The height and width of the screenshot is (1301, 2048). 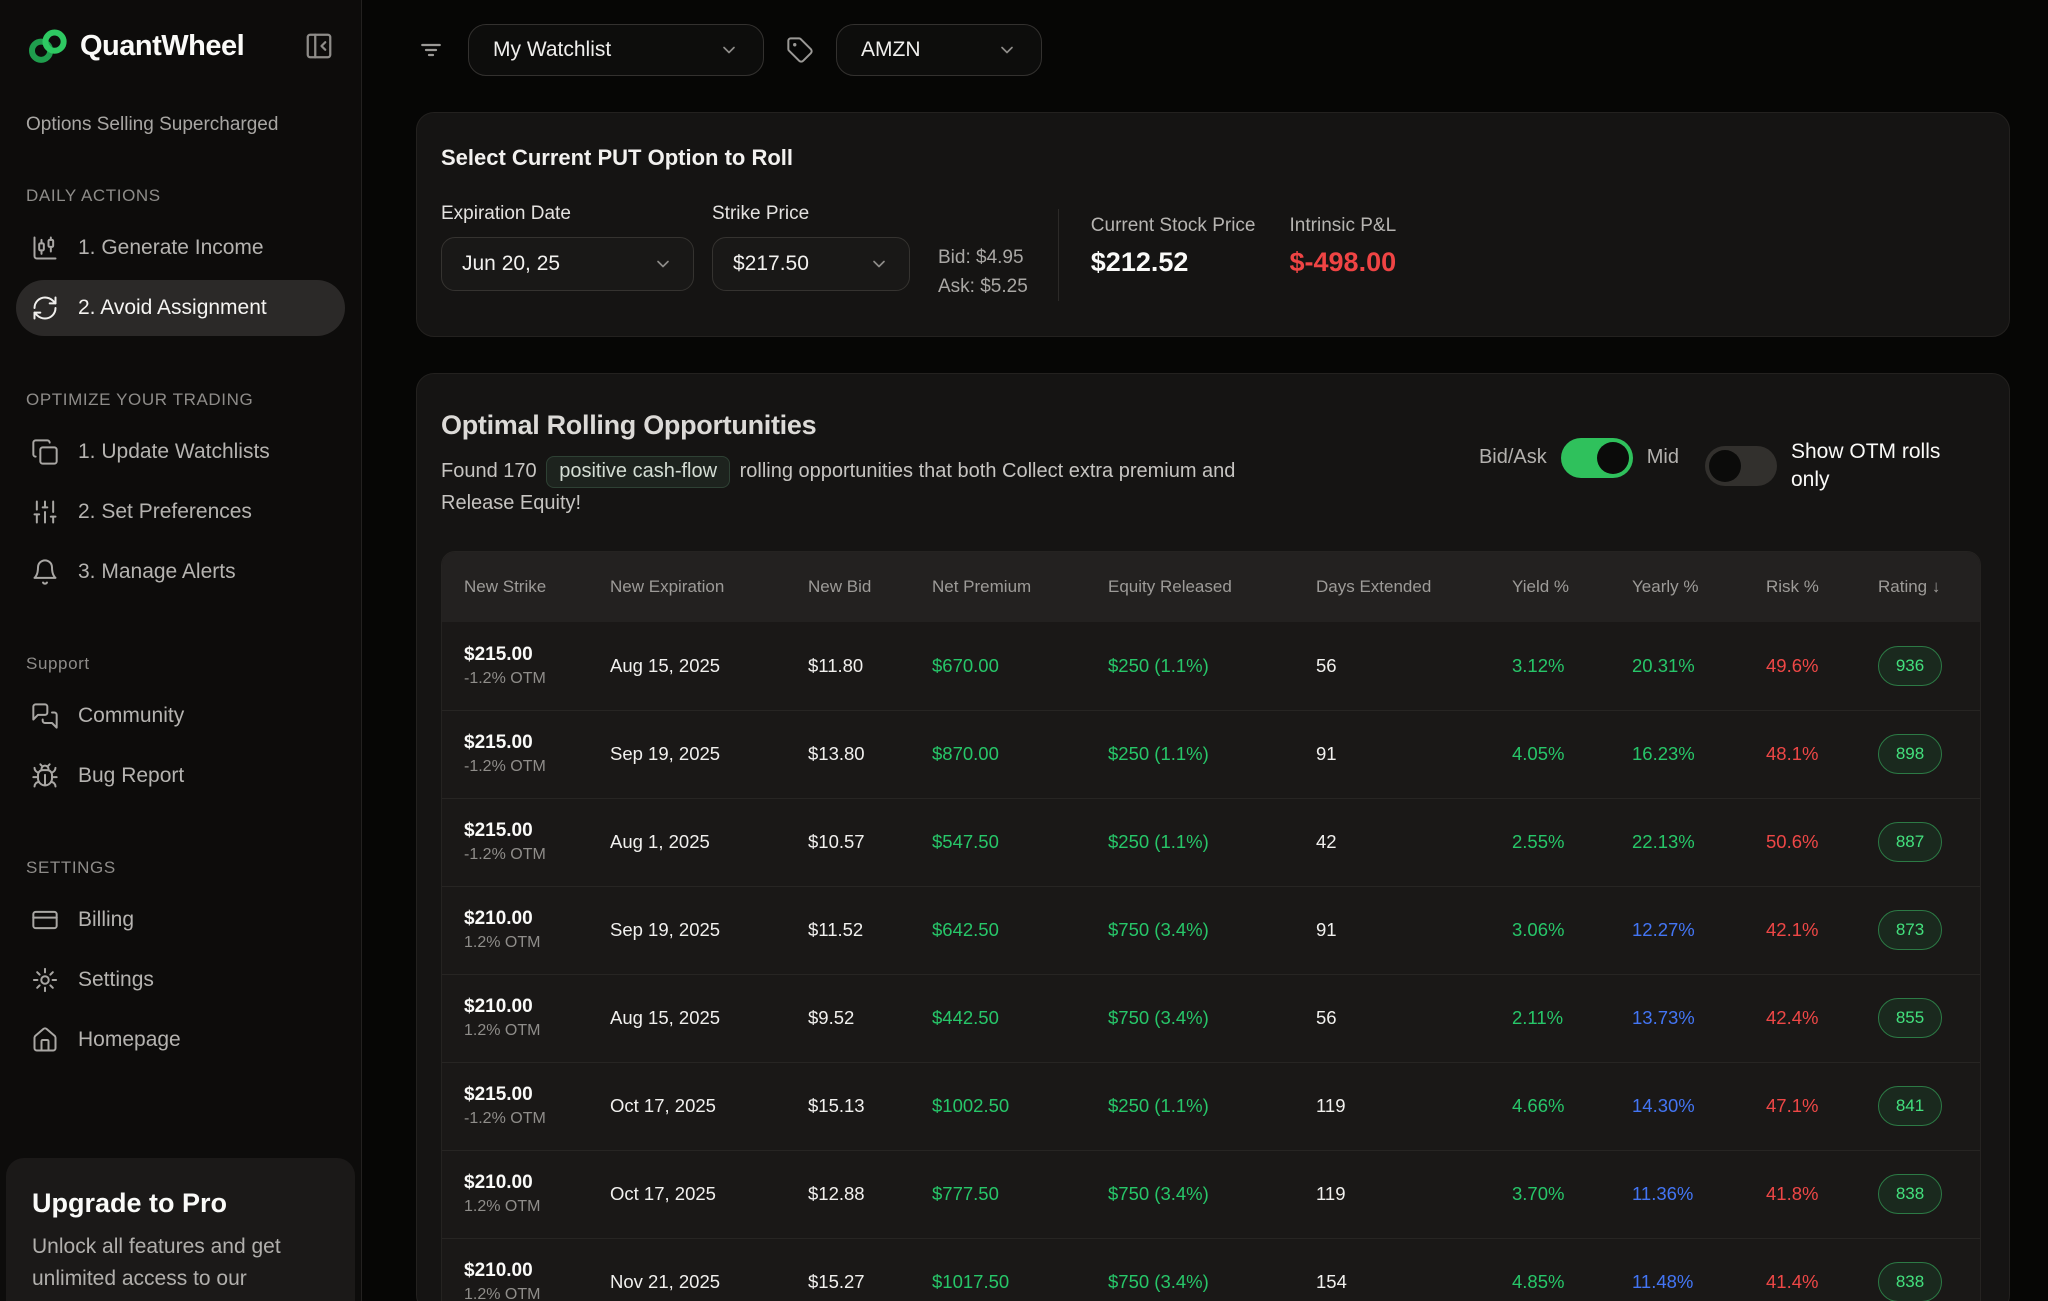 I want to click on new-bid-cell: $11.80, so click(x=836, y=665).